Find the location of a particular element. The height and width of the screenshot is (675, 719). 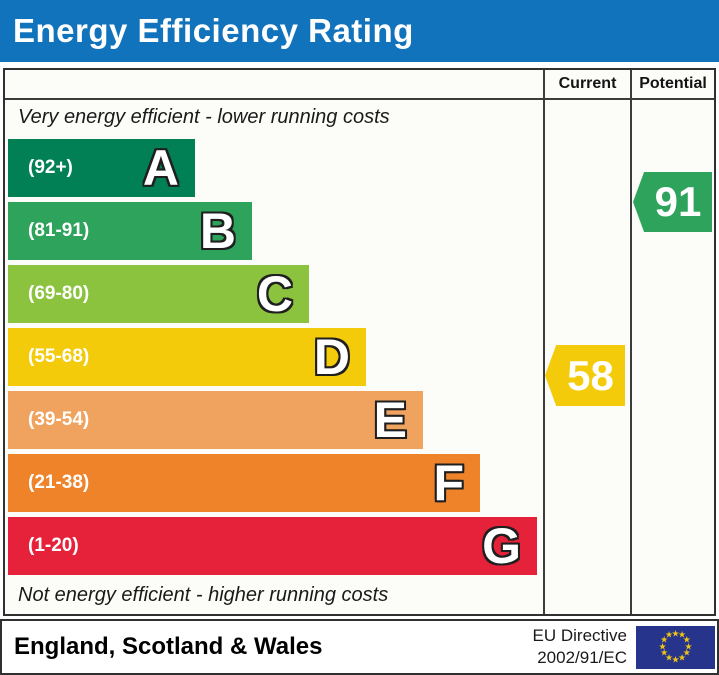

column-header-potential: Potential is located at coordinates (673, 83).